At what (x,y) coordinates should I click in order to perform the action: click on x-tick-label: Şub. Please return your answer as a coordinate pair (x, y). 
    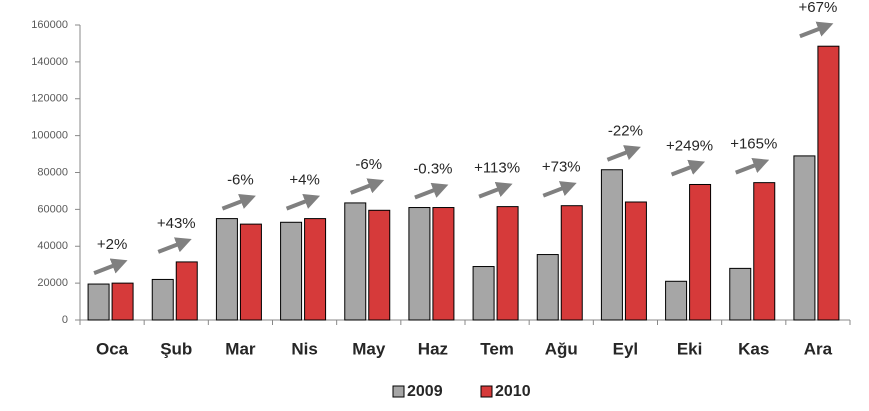
    Looking at the image, I should click on (176, 348).